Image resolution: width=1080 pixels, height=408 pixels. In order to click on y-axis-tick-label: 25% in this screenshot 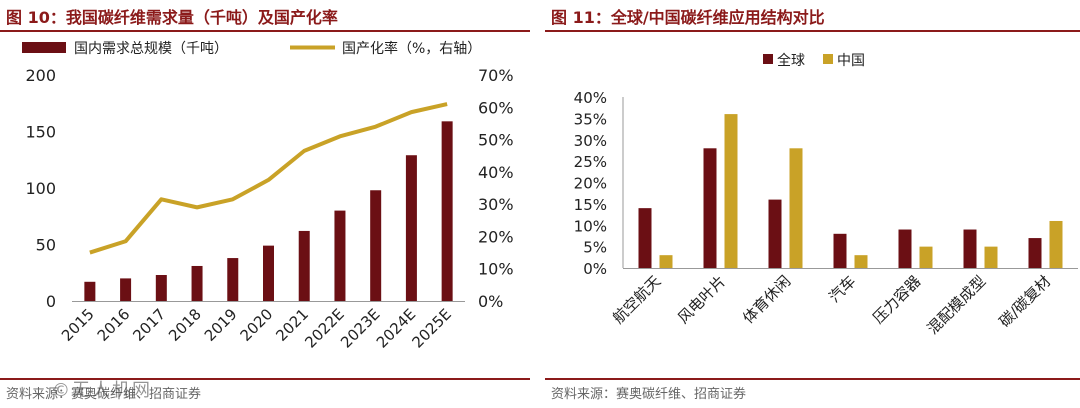, I will do `click(590, 162)`.